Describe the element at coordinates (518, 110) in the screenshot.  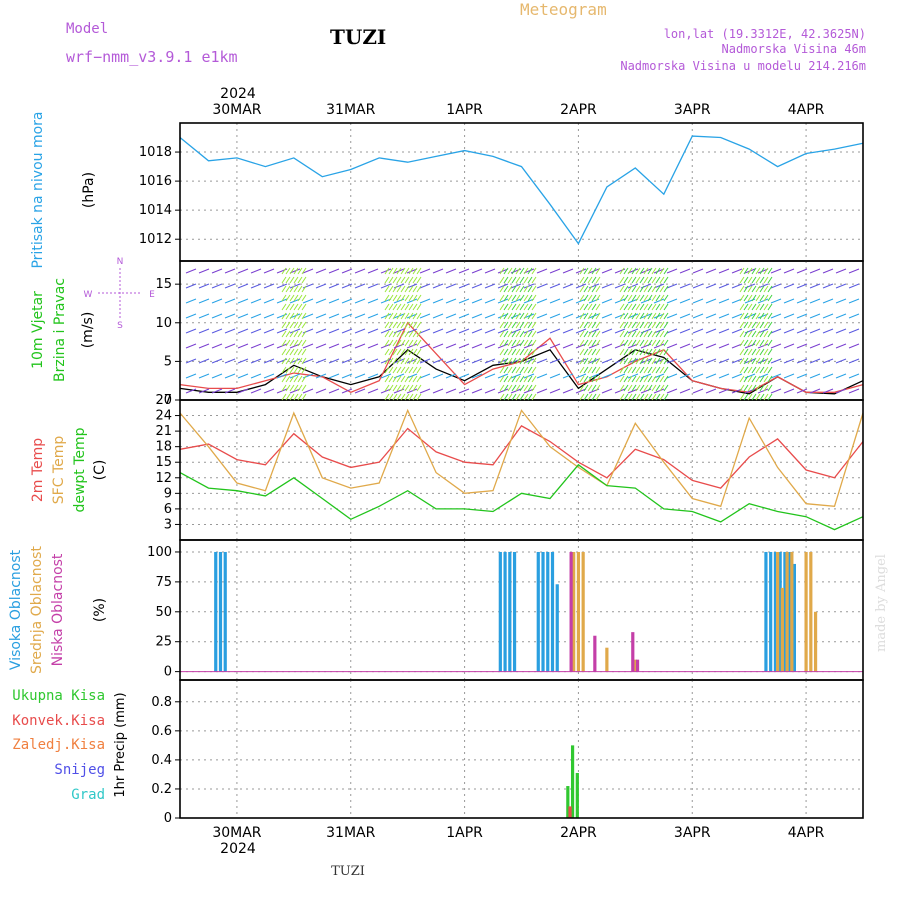
I see `x-axis-top-labels: 30MAR 31MAR 1APR 2APR 3APR 4APR` at that location.